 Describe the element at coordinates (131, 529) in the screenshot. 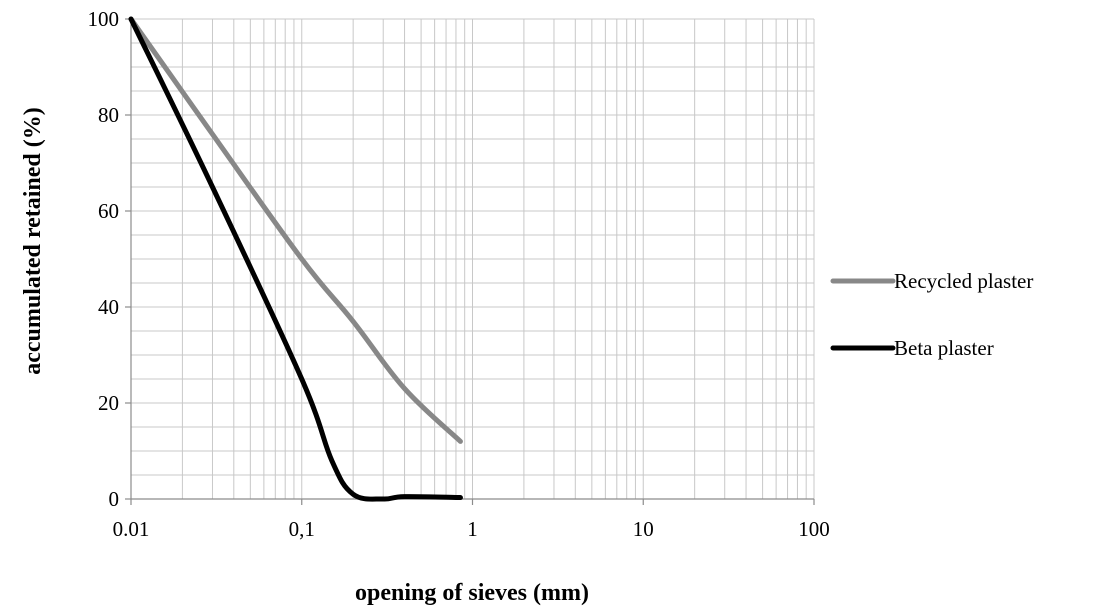

I see `x-tick-label: 0.01` at that location.